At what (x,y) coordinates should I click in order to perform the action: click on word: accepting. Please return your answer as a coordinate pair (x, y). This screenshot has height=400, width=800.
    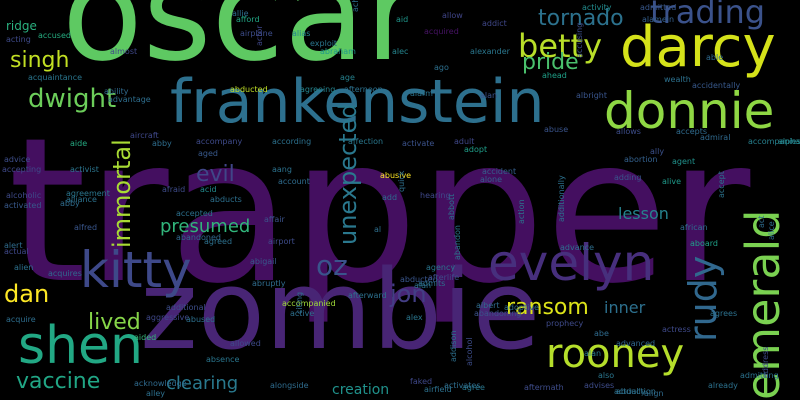
    Looking at the image, I should click on (22, 169).